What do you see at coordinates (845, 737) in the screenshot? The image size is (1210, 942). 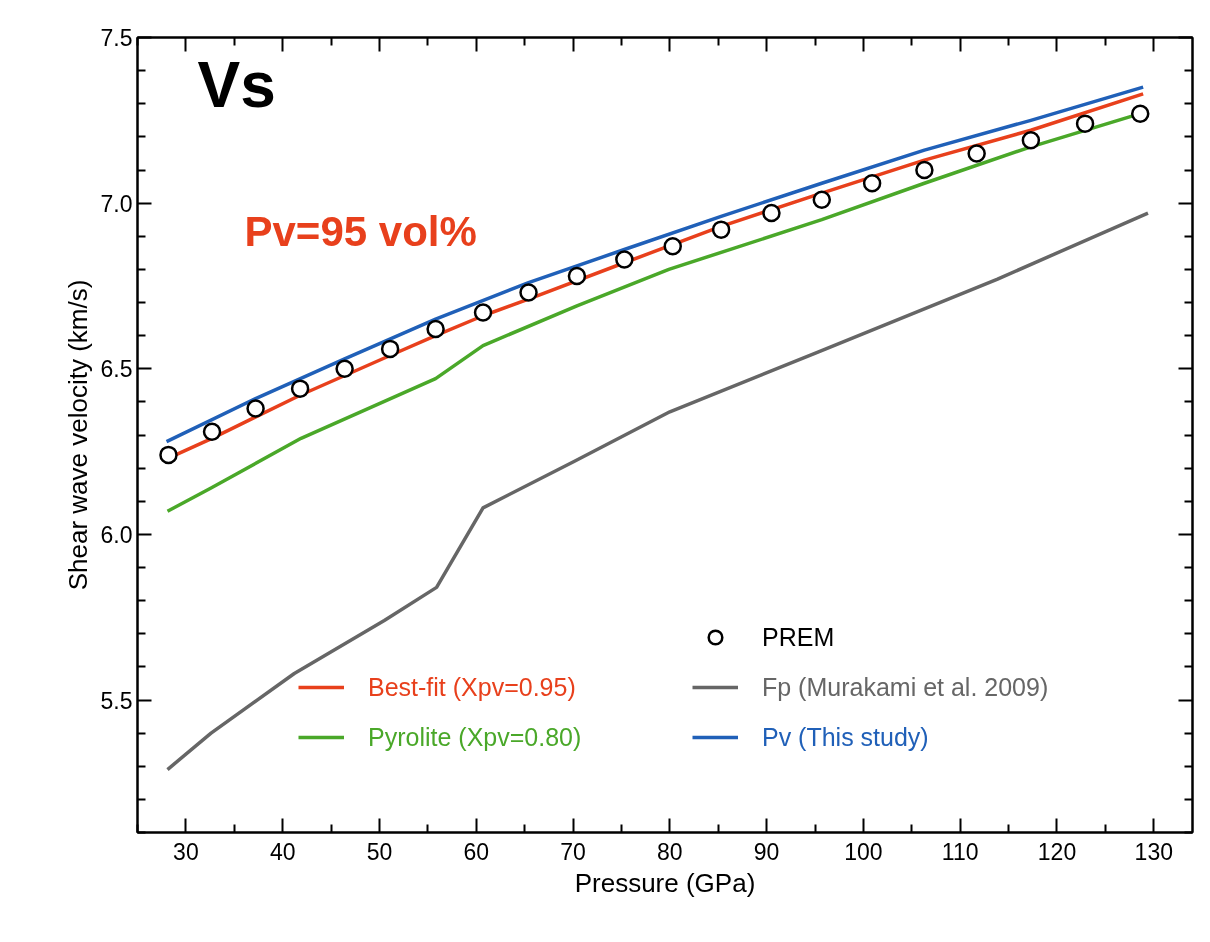 I see `legend-label: Pv (This study)` at bounding box center [845, 737].